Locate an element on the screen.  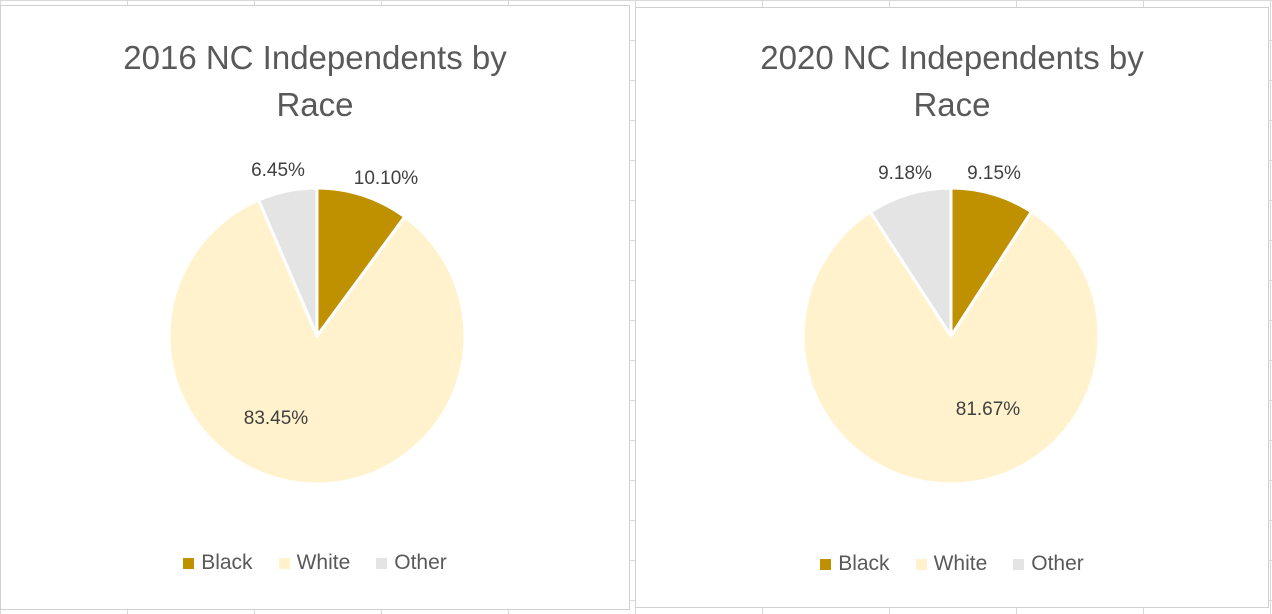
title-line-1: 2016 NC Independents by is located at coordinates (315, 57).